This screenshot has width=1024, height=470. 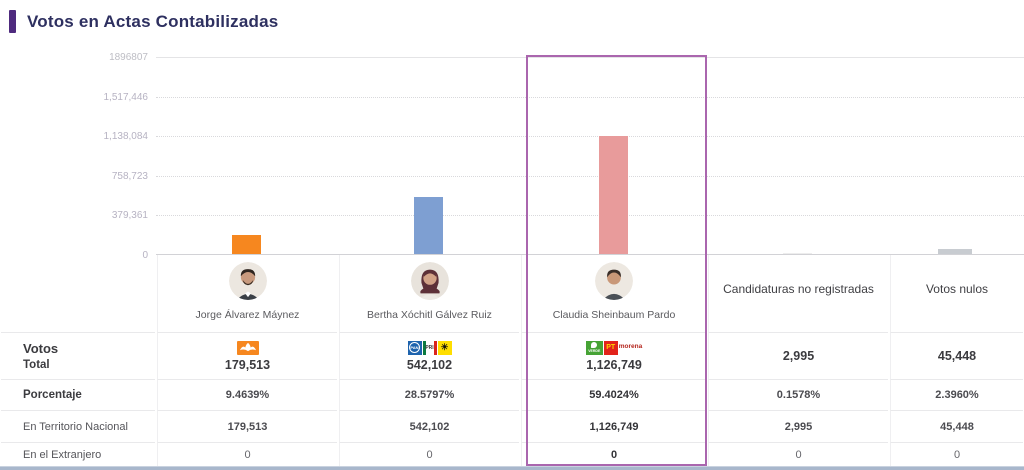 I want to click on column-votos-nulos: Votos nulos, so click(x=956, y=293).